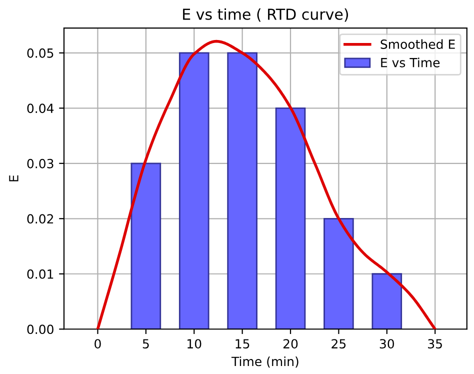 This screenshot has height=374, width=474. I want to click on legend-label: E vs Time, so click(410, 63).